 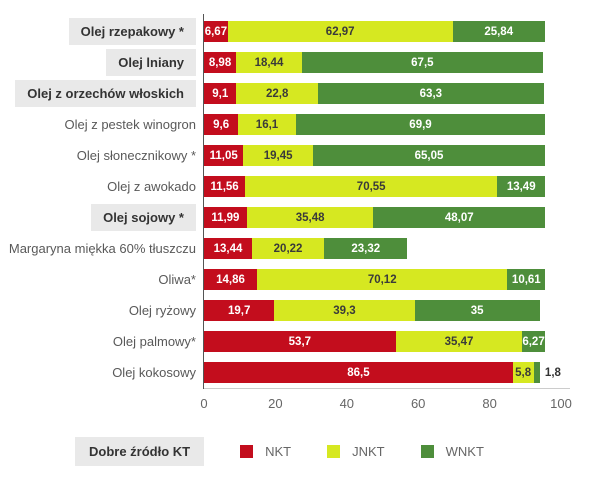 I want to click on chart-row: Olej słonecznikowy * 11,05 19,45 65,05, so click(x=300, y=155).